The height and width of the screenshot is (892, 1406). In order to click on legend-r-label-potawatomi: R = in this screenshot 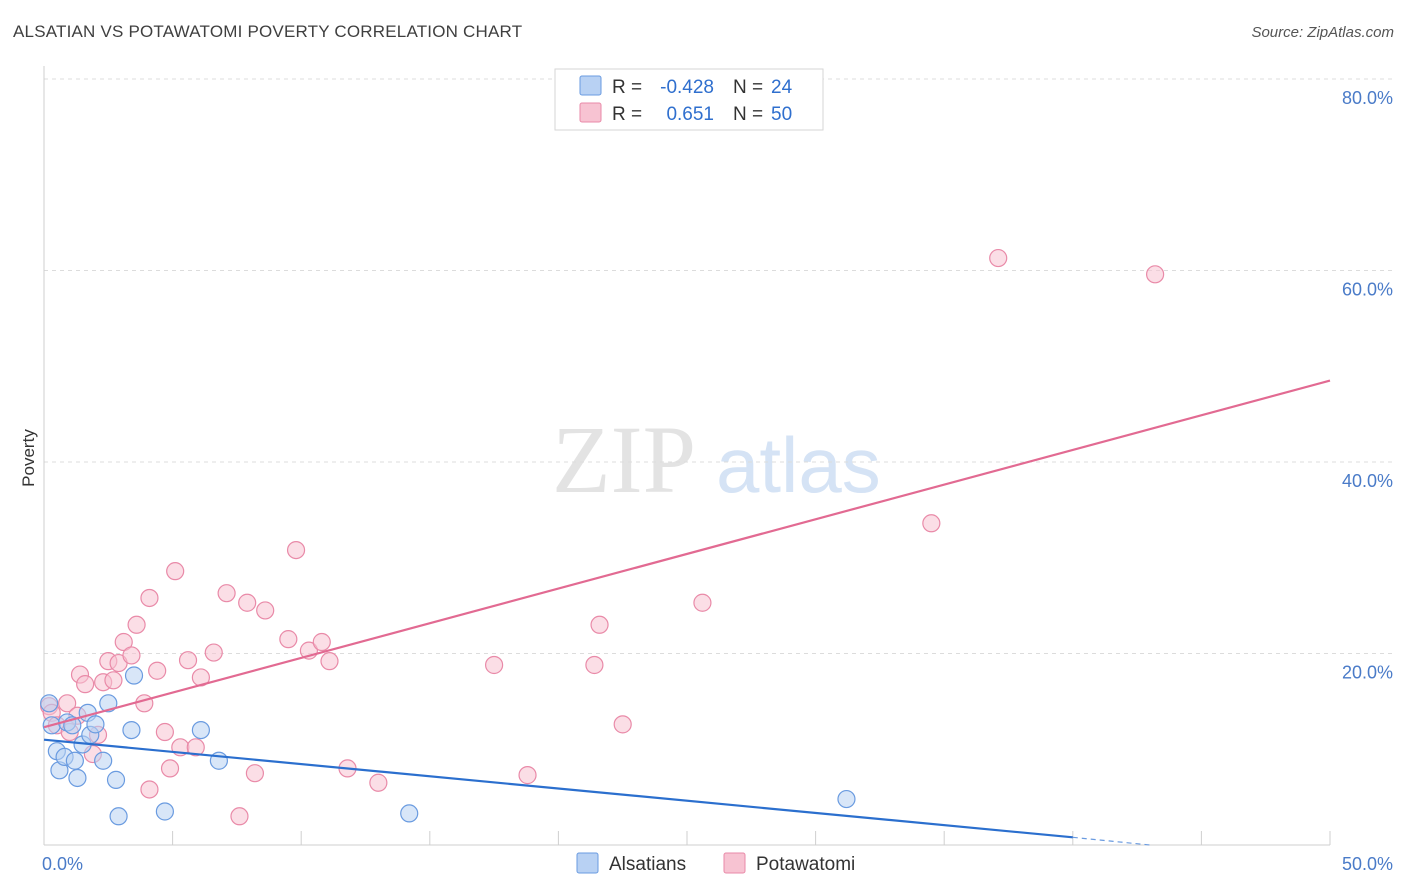, I will do `click(627, 114)`.